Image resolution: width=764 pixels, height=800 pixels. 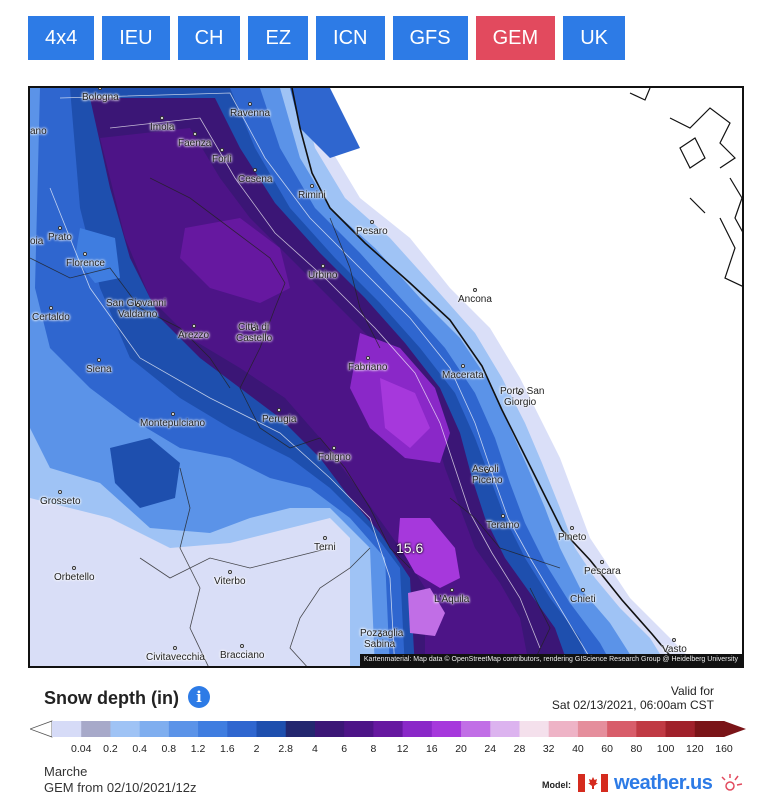 What do you see at coordinates (388, 729) in the screenshot?
I see `color-scale` at bounding box center [388, 729].